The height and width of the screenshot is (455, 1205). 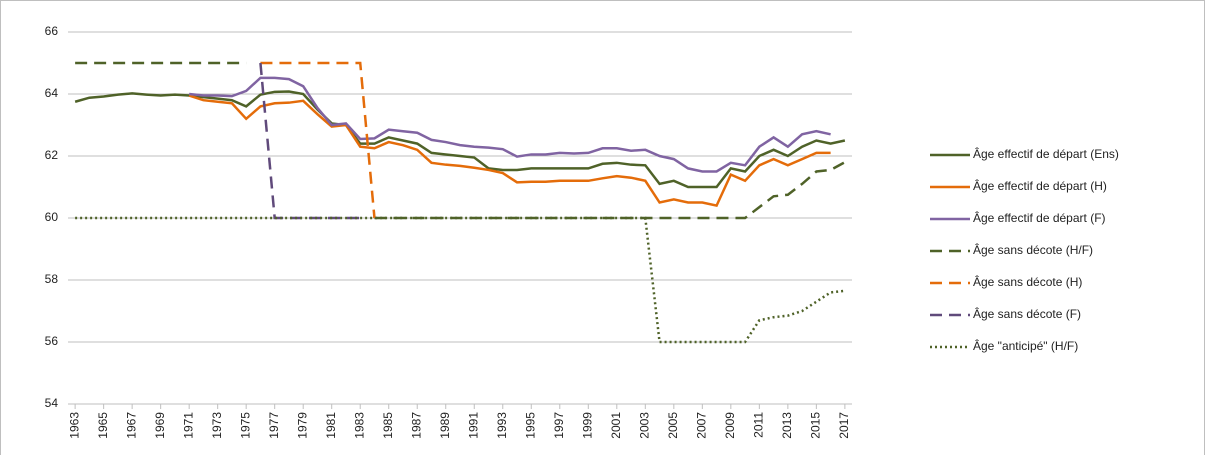 What do you see at coordinates (245, 425) in the screenshot?
I see `x-tick-label: 1975` at bounding box center [245, 425].